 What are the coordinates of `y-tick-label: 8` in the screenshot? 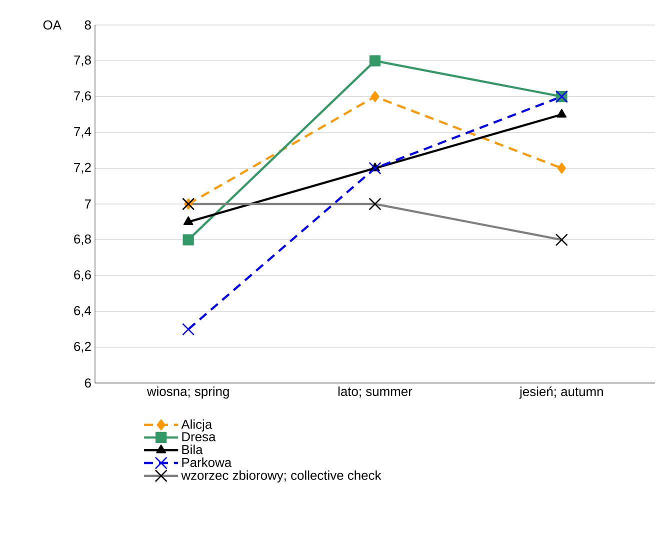 It's located at (87, 25).